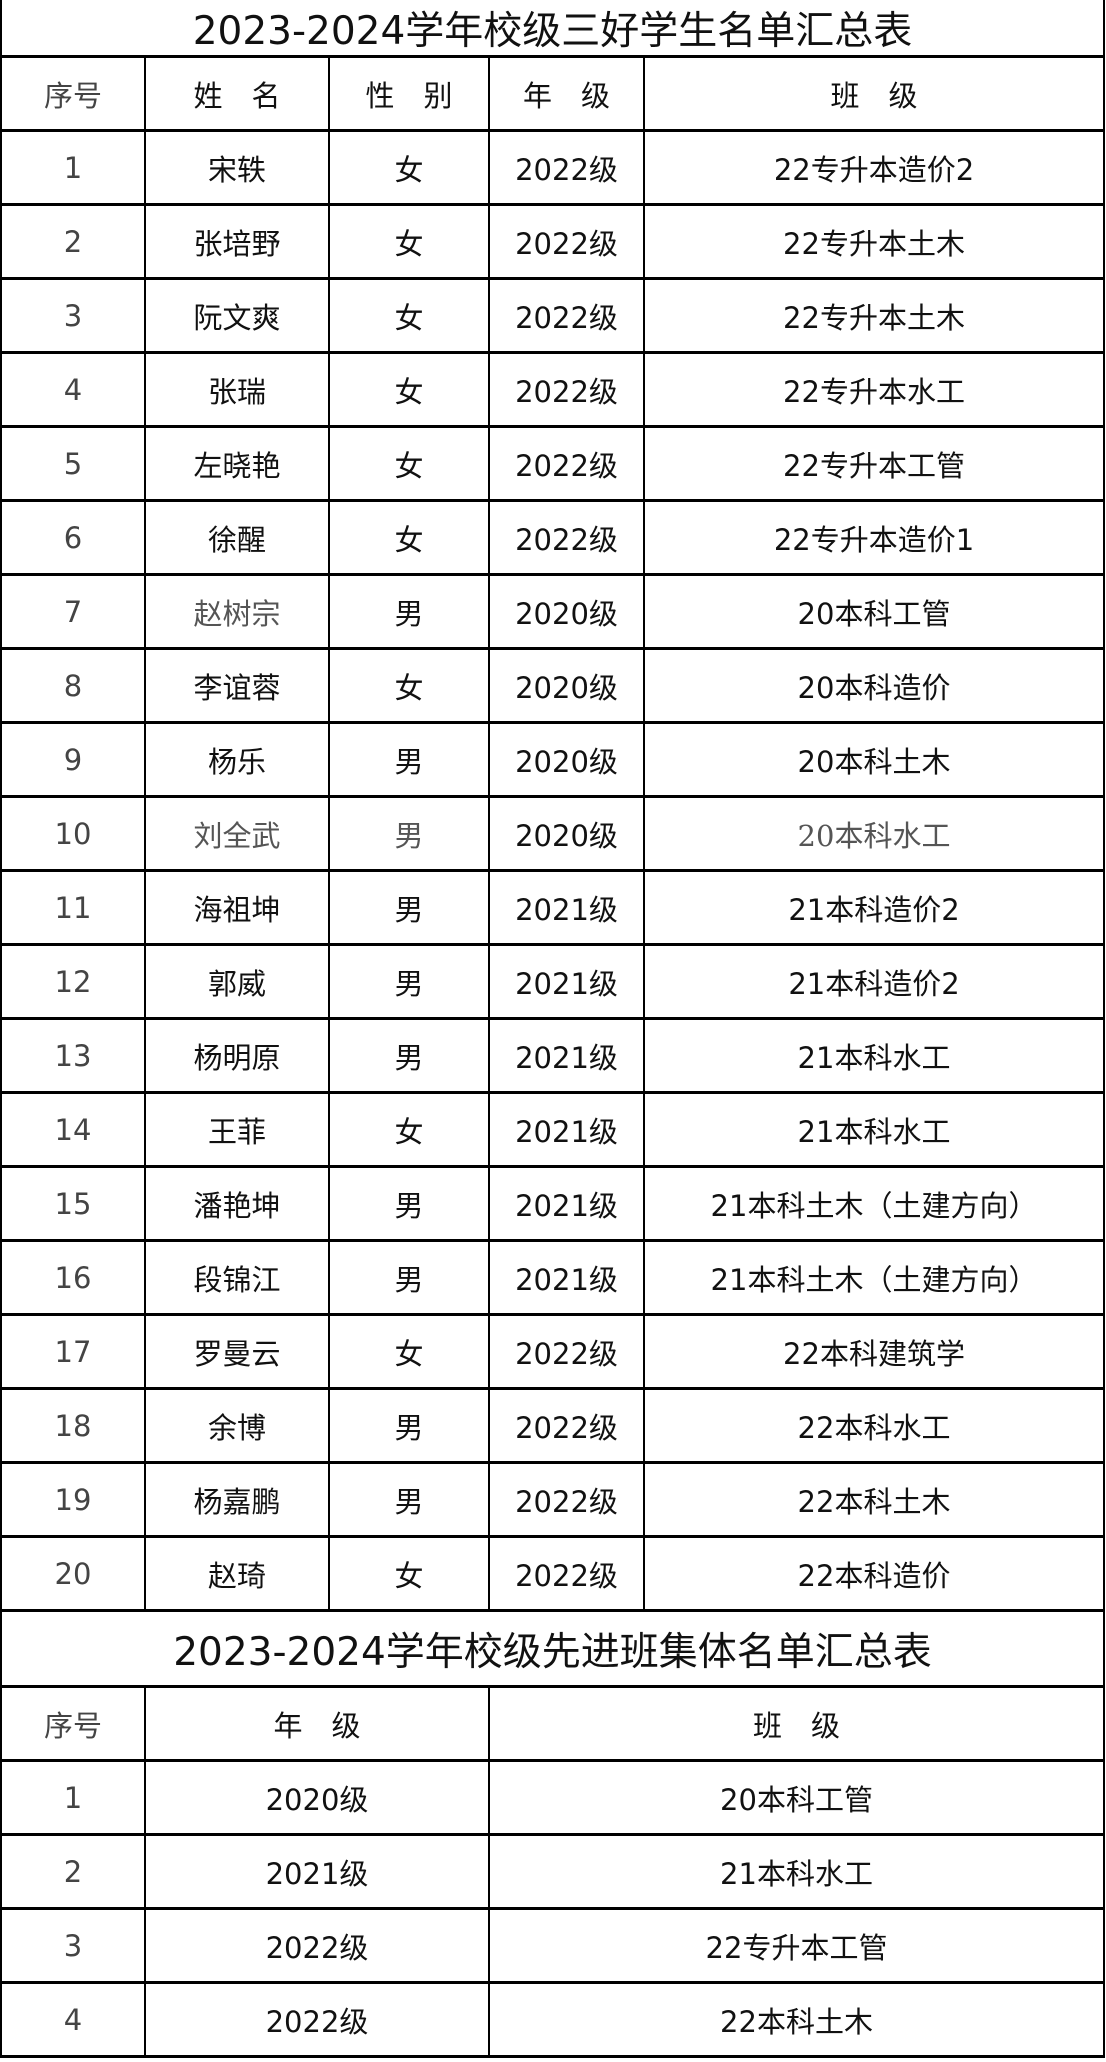 The image size is (1106, 2062). I want to click on class-cell: 22专升本土木, so click(874, 317).